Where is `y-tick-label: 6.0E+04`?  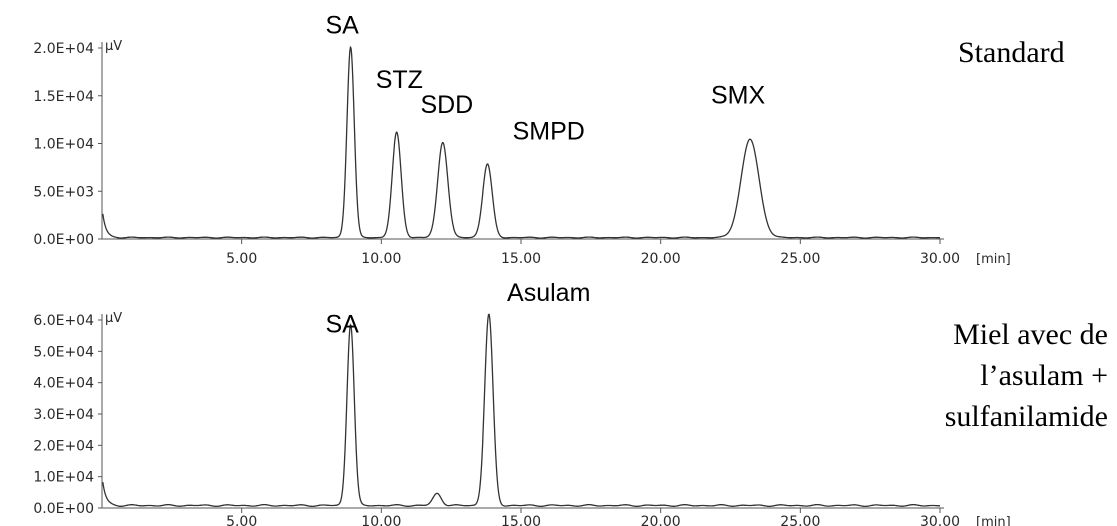 y-tick-label: 6.0E+04 is located at coordinates (63, 321).